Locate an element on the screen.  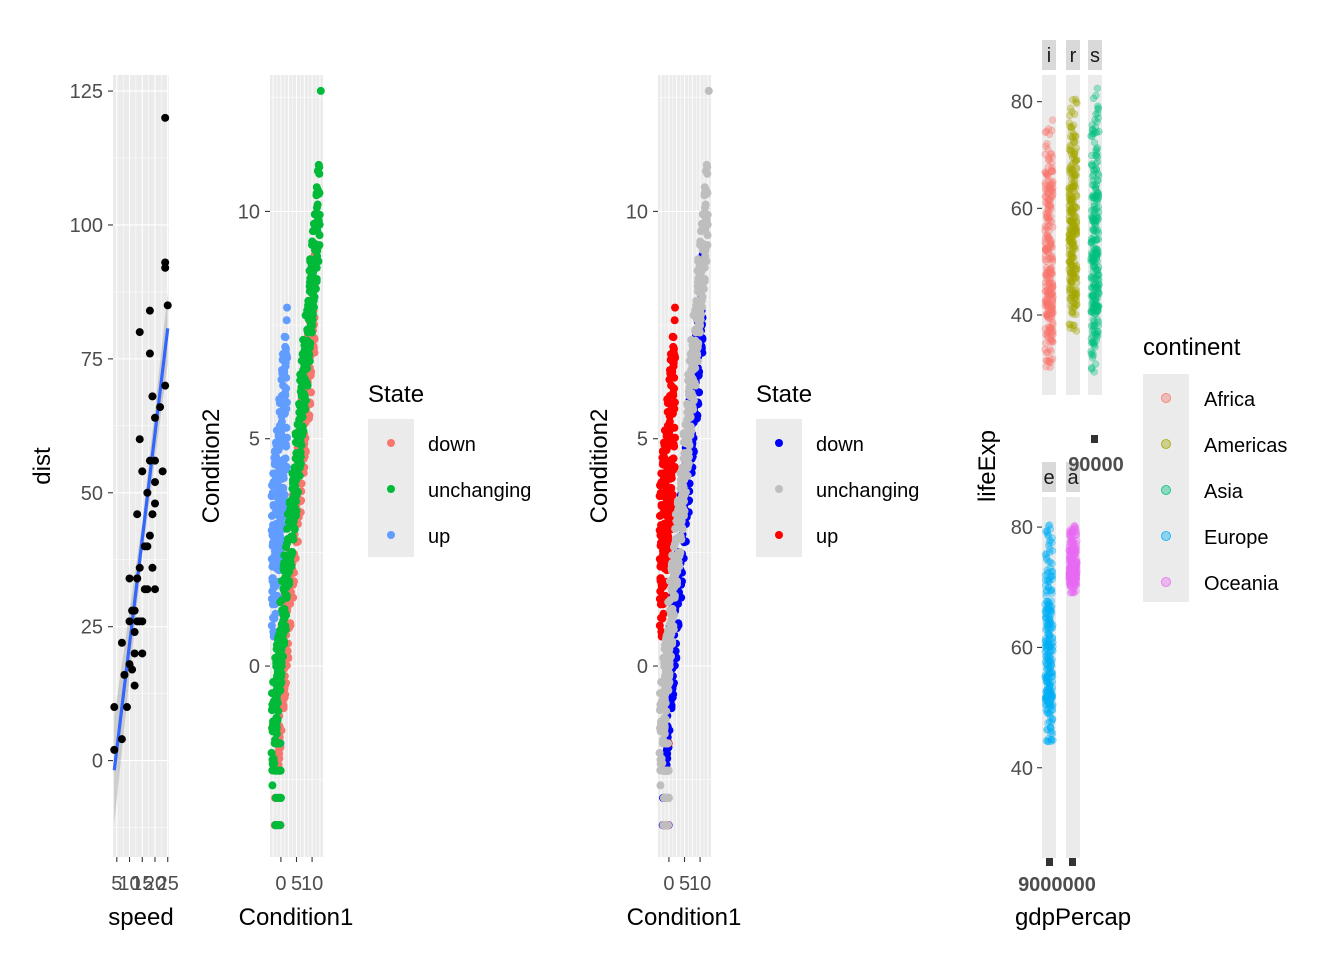
p4-x-tick-mark-row2b is located at coordinates (1072, 862).